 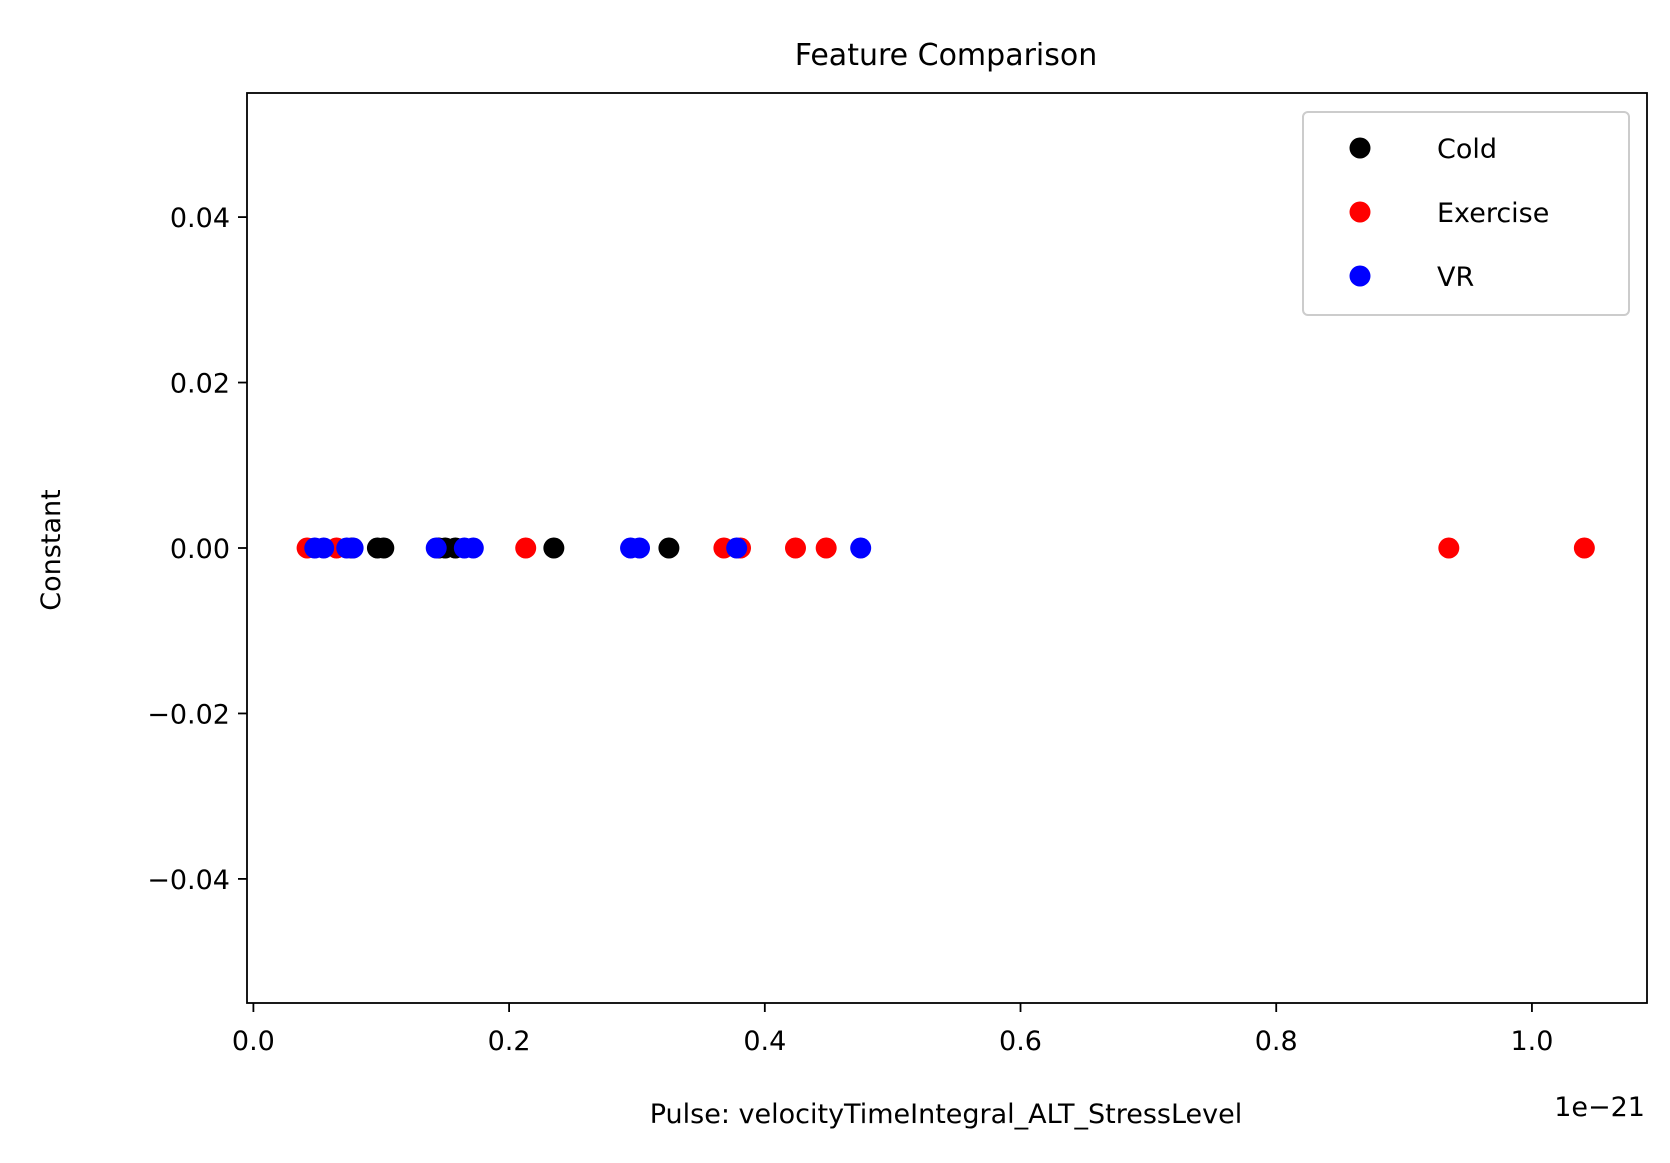 What do you see at coordinates (509, 1041) in the screenshot?
I see `x-tick-label: 0.2` at bounding box center [509, 1041].